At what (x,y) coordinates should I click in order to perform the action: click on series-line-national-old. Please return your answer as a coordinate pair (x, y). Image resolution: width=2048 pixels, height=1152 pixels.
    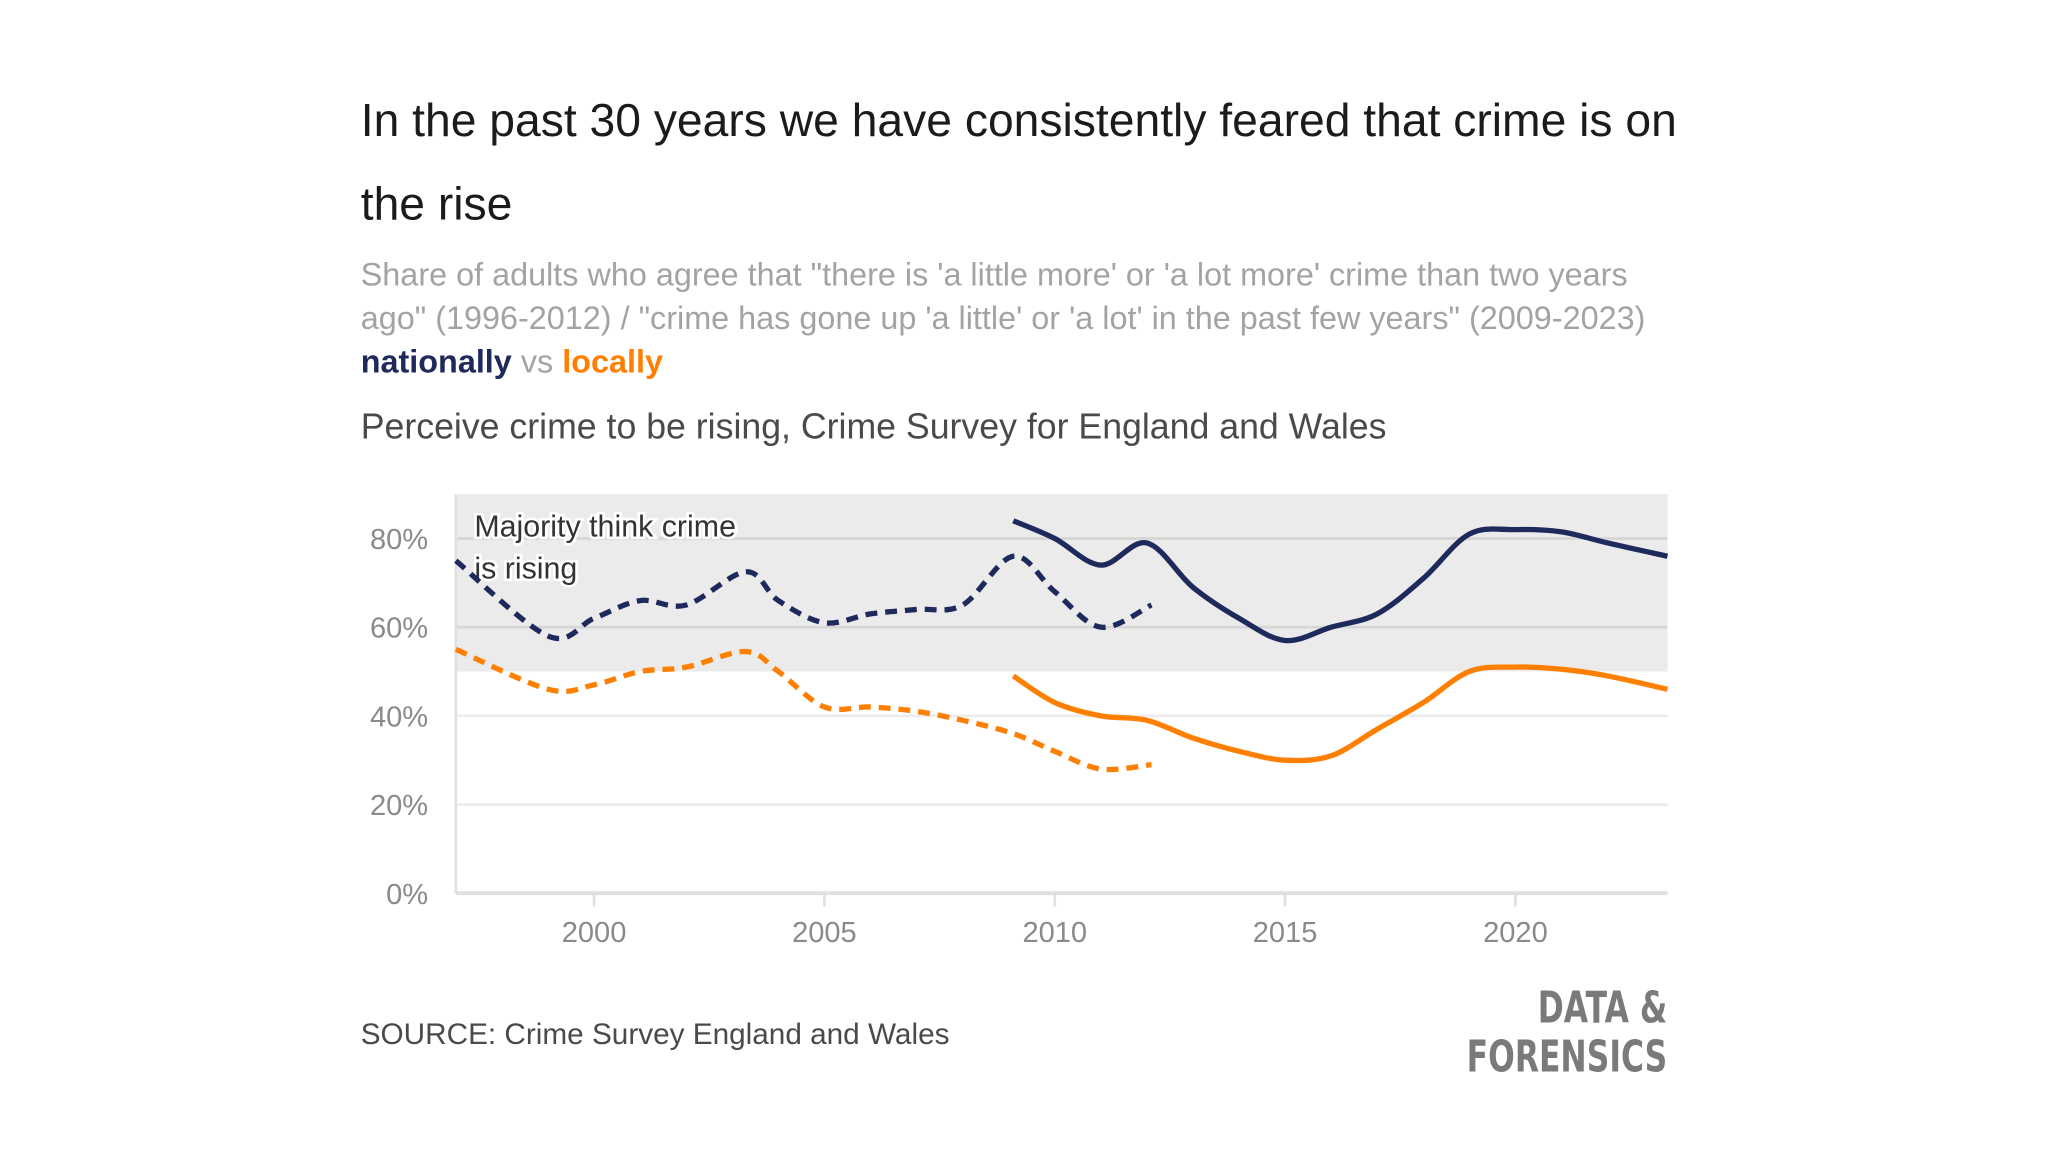
    Looking at the image, I should click on (803, 597).